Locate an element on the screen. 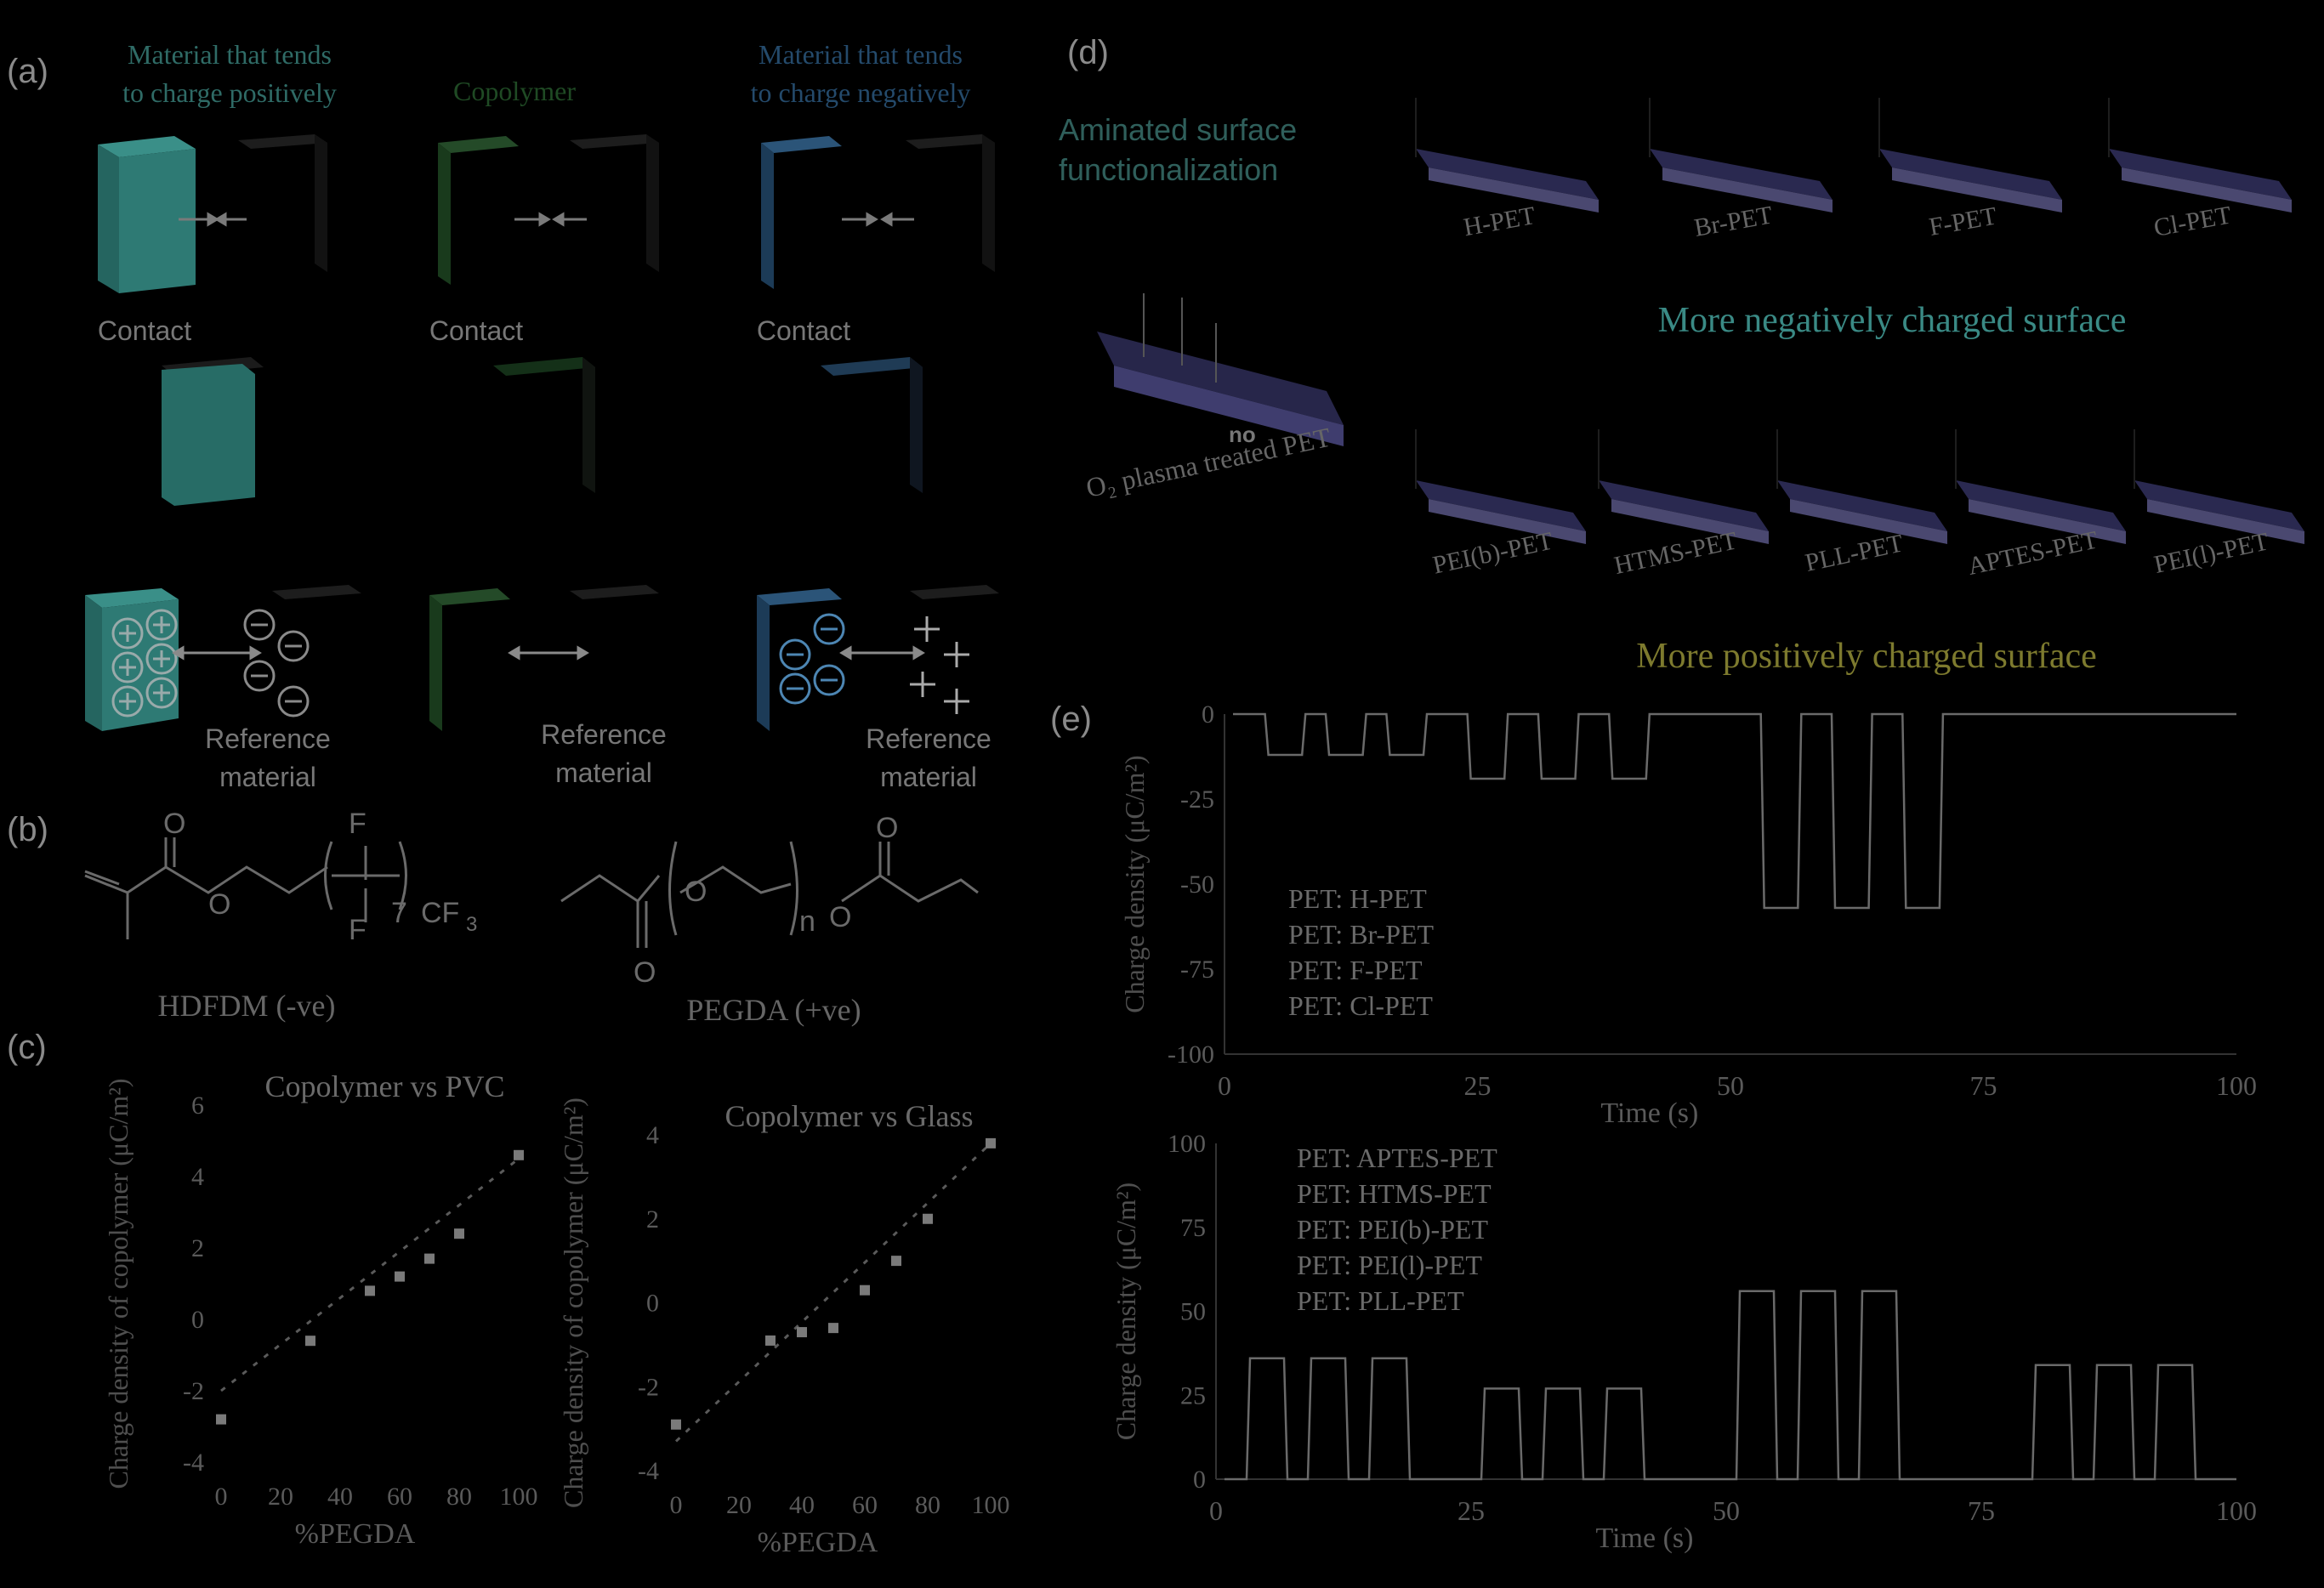 The height and width of the screenshot is (1588, 2324). legend-entry: PET: H-PET is located at coordinates (1357, 898).